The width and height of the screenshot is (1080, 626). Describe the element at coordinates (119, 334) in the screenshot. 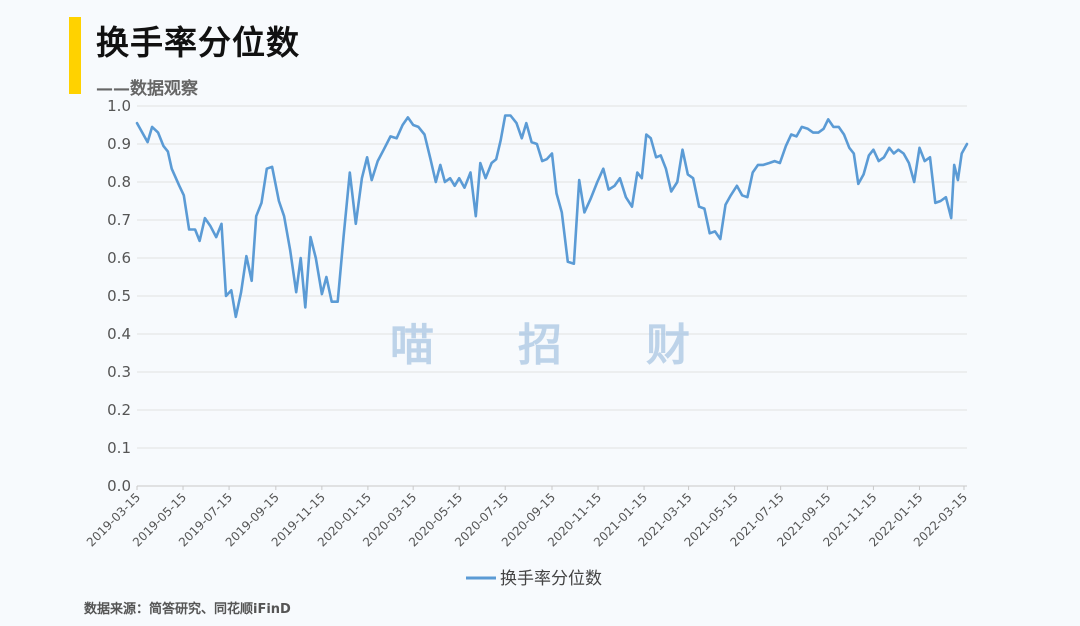

I see `y-tick-label: 0.4` at that location.